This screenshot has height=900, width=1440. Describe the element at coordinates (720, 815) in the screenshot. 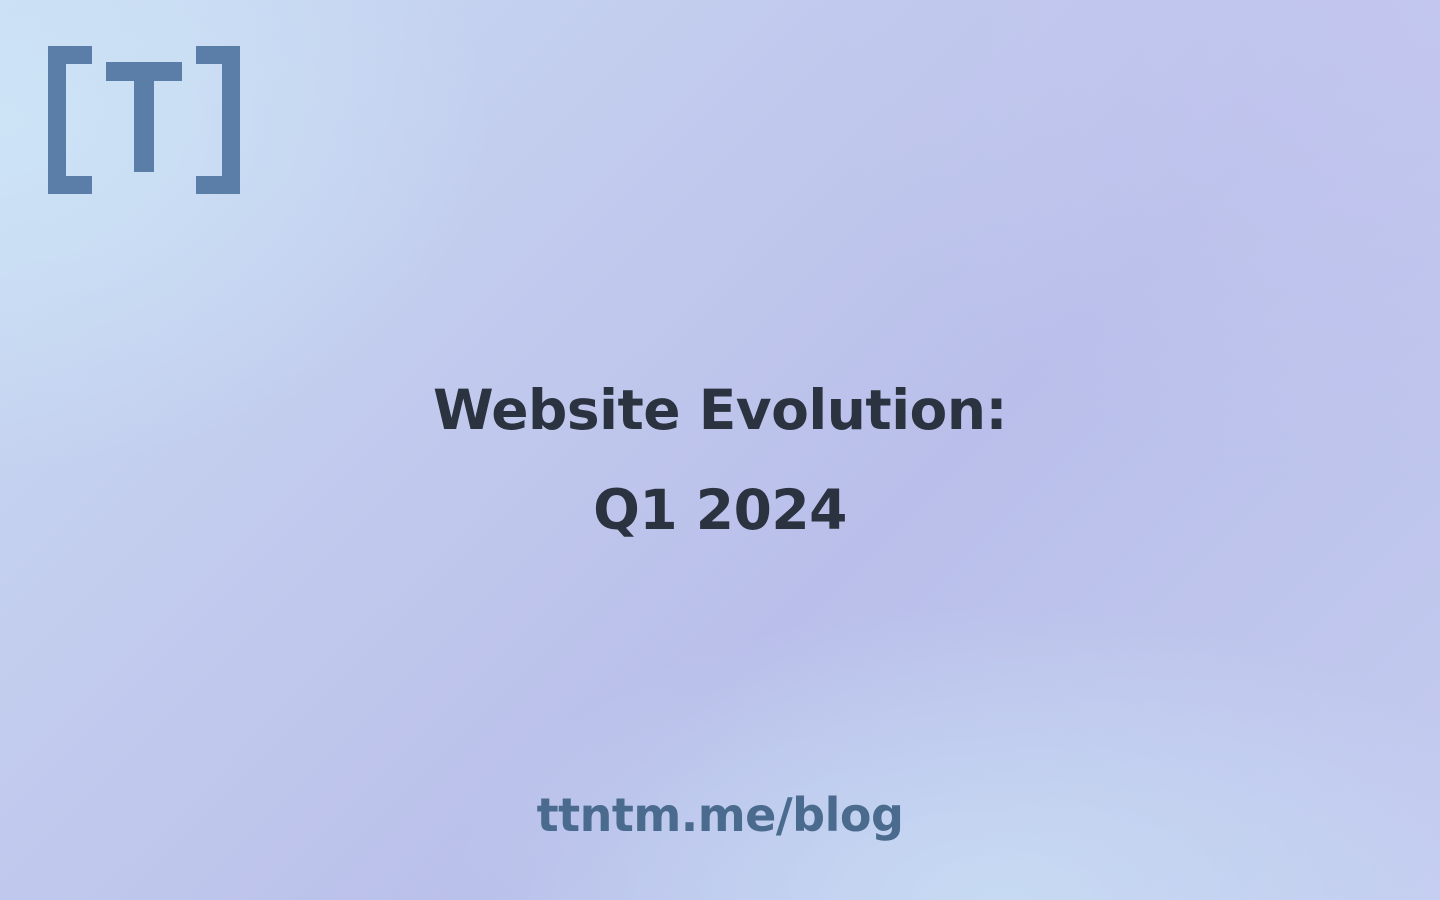

I see `blog-link: ttntm.me/blog` at that location.